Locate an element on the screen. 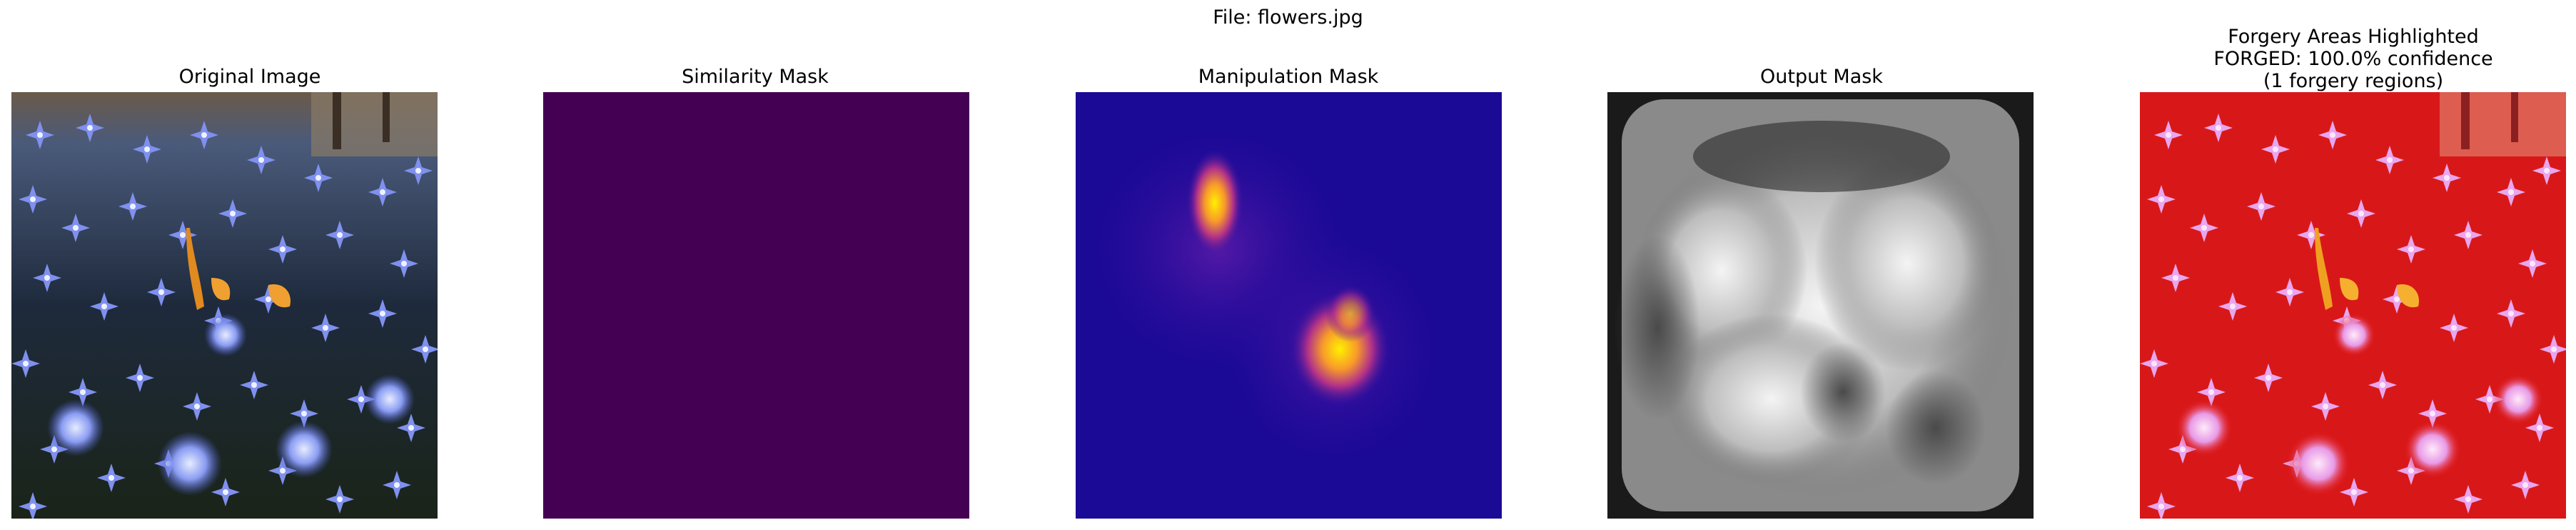  forgery-regions-line: (1 forgery regions) is located at coordinates (2353, 81).